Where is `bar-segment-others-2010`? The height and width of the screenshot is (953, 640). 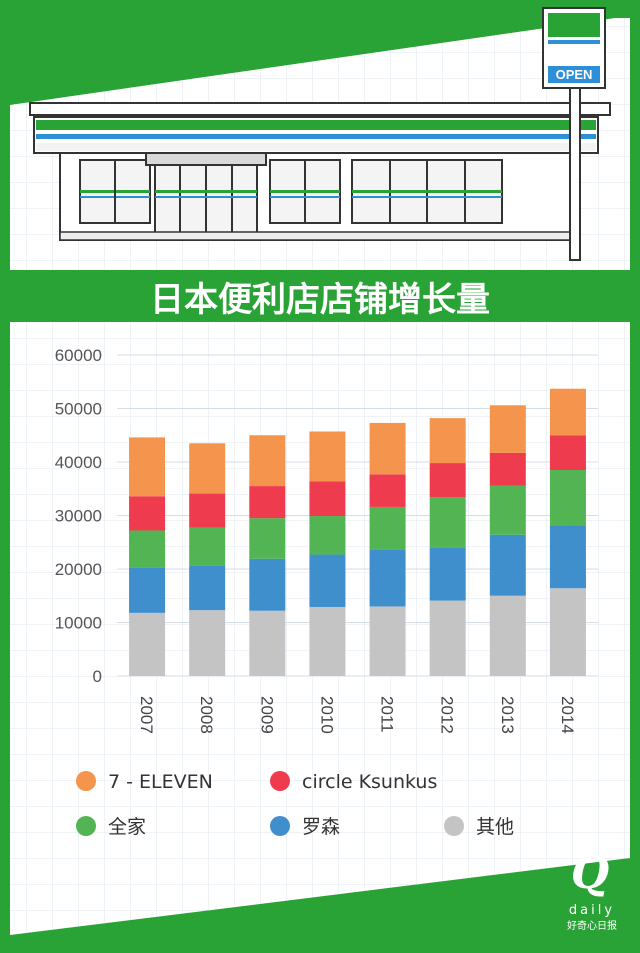 bar-segment-others-2010 is located at coordinates (327, 641).